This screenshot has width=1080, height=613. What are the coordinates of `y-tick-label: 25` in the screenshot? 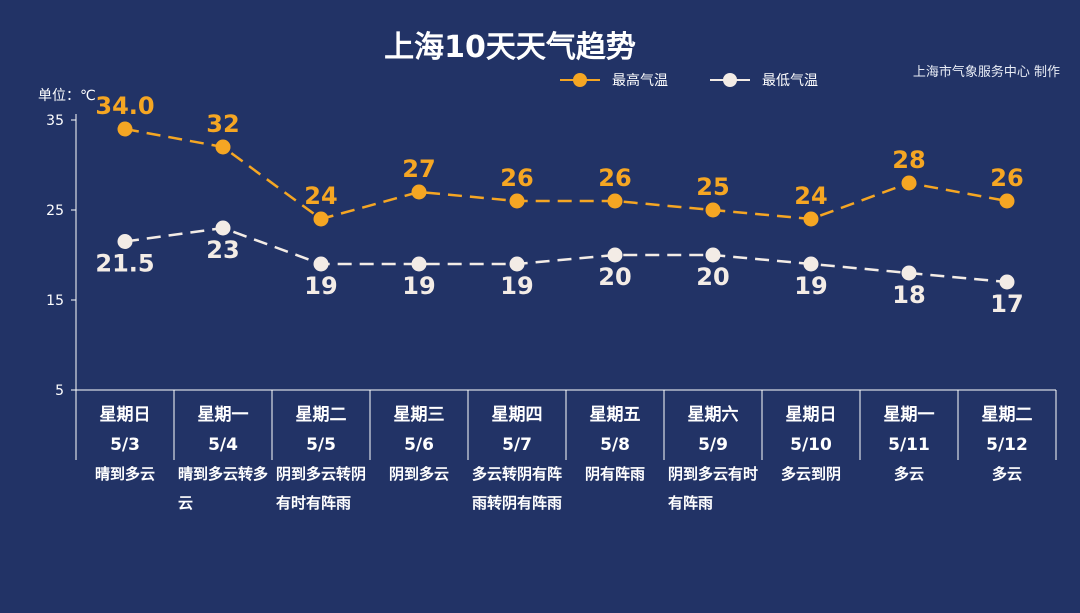 It's located at (55, 211).